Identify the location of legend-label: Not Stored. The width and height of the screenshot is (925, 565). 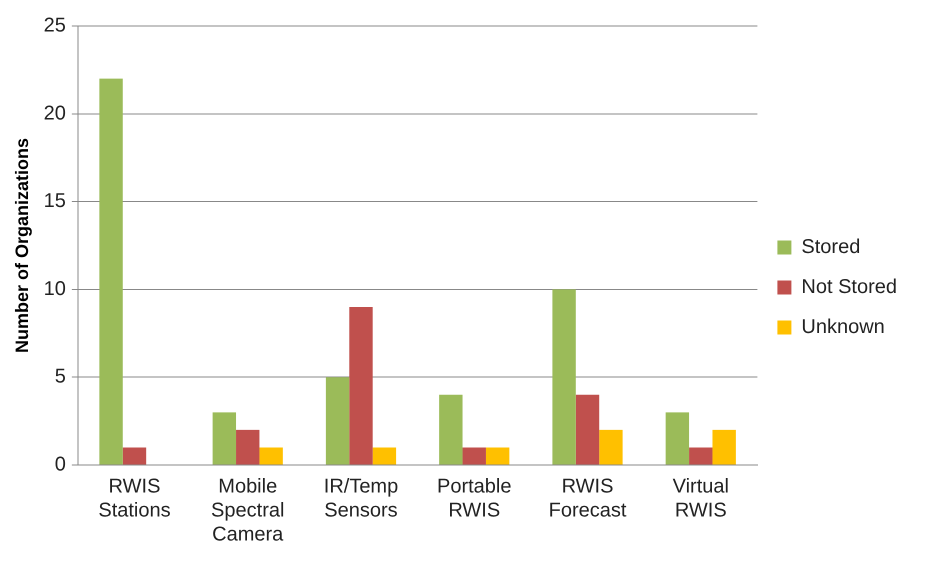
(849, 287).